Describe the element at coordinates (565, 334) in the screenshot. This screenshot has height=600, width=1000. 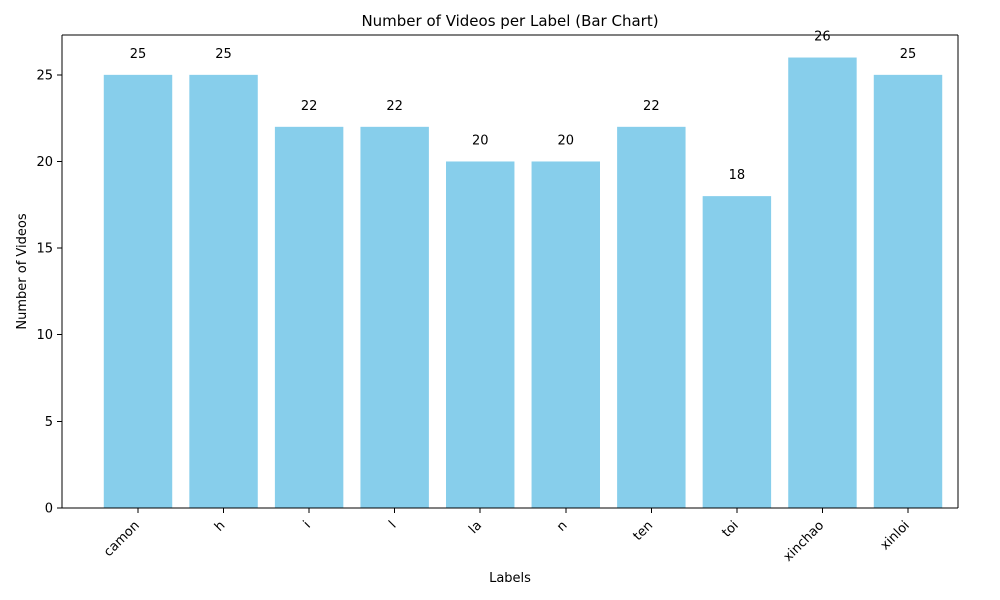
I see `bar-n` at that location.